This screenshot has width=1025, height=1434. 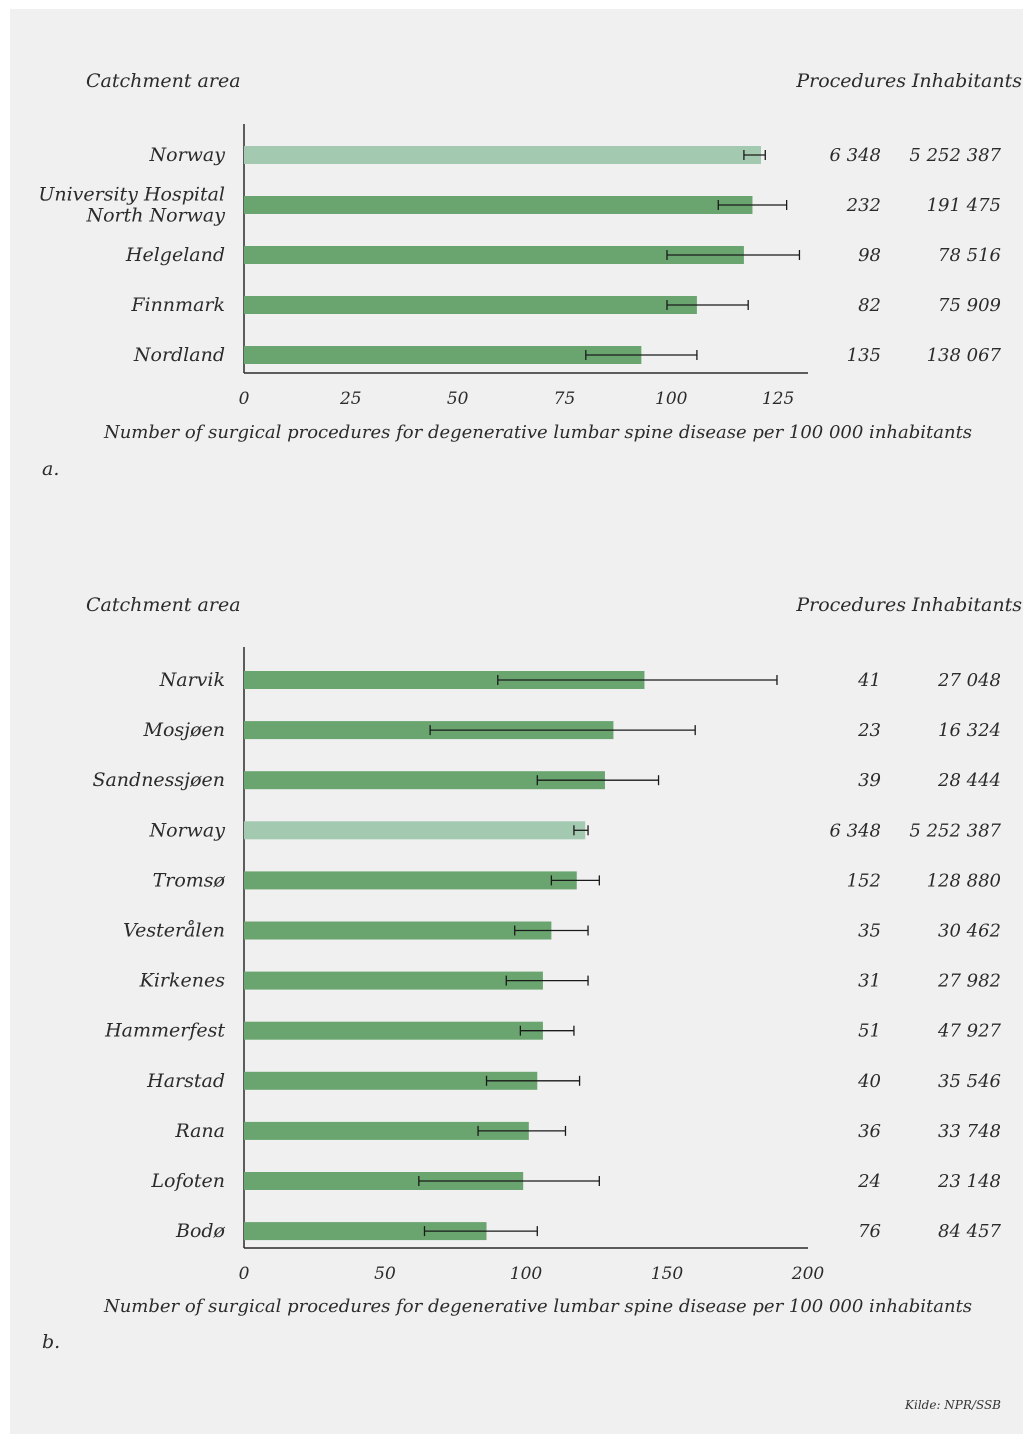 What do you see at coordinates (177, 305) in the screenshot?
I see `category-label: Finnmark` at bounding box center [177, 305].